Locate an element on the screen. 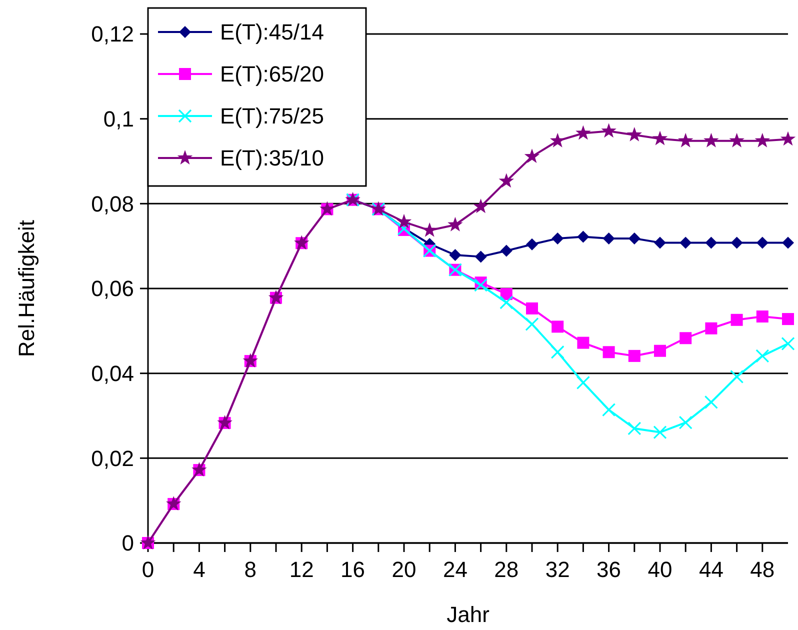 This screenshot has width=798, height=630. x-tick-label: 0 is located at coordinates (148, 569).